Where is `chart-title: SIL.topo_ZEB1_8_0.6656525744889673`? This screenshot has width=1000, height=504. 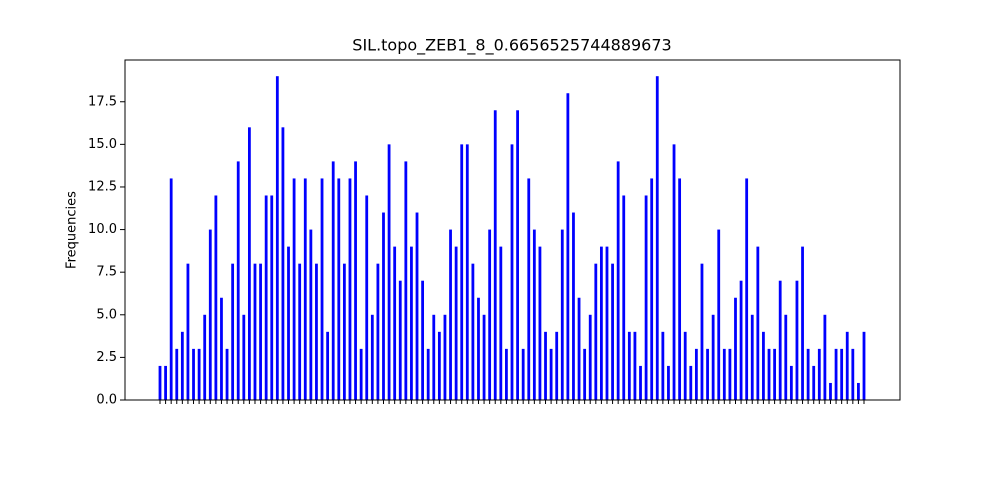 chart-title: SIL.topo_ZEB1_8_0.6656525744889673 is located at coordinates (511, 46).